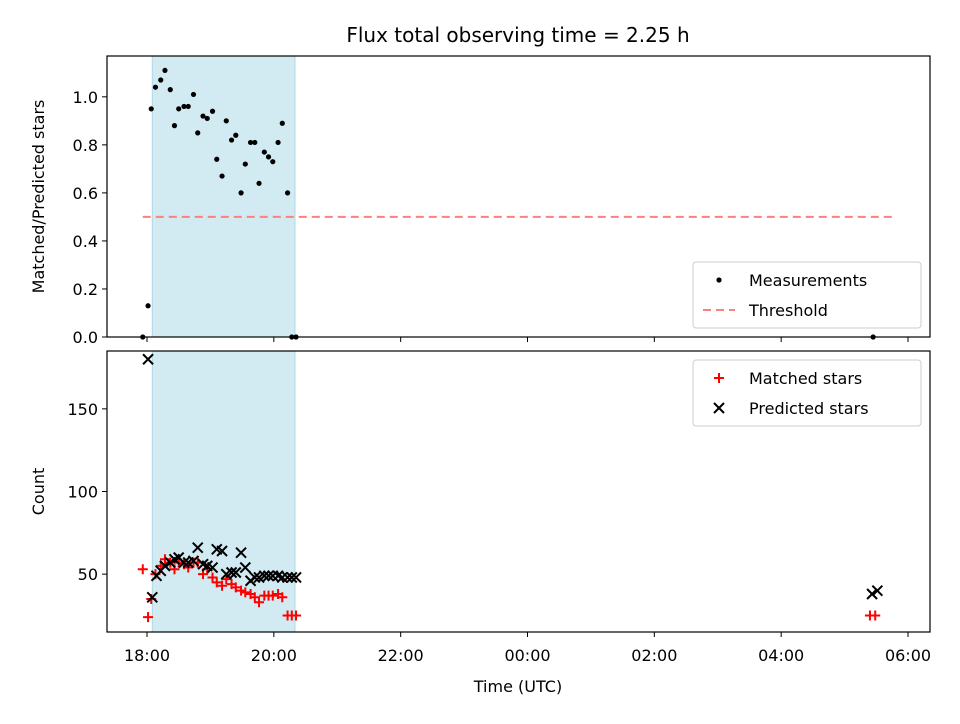  I want to click on y-tick-label: 0.4, so click(85, 241).